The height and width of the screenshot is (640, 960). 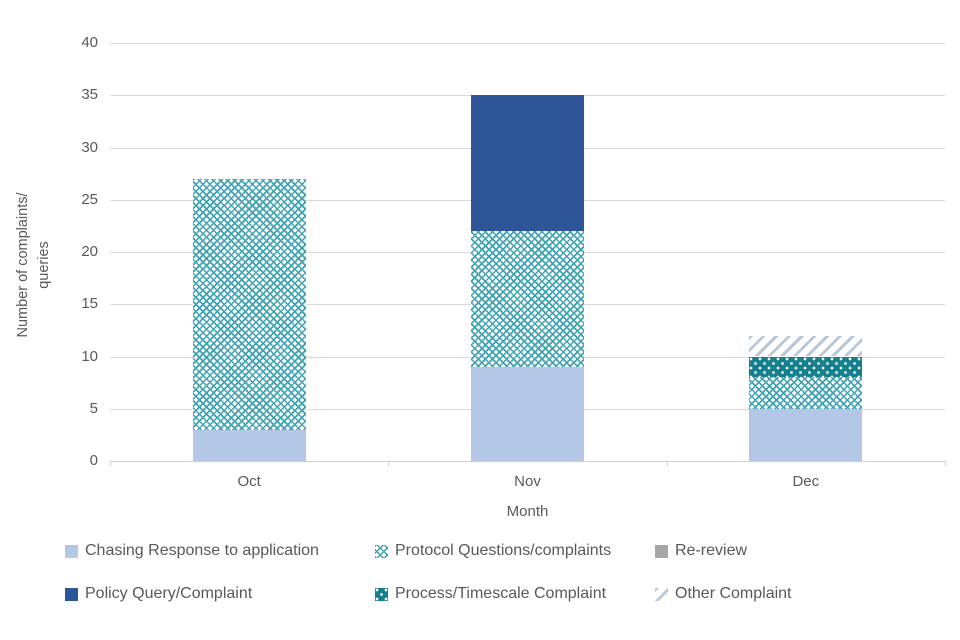 I want to click on legend-label: Policy Query/Complaint, so click(x=169, y=593).